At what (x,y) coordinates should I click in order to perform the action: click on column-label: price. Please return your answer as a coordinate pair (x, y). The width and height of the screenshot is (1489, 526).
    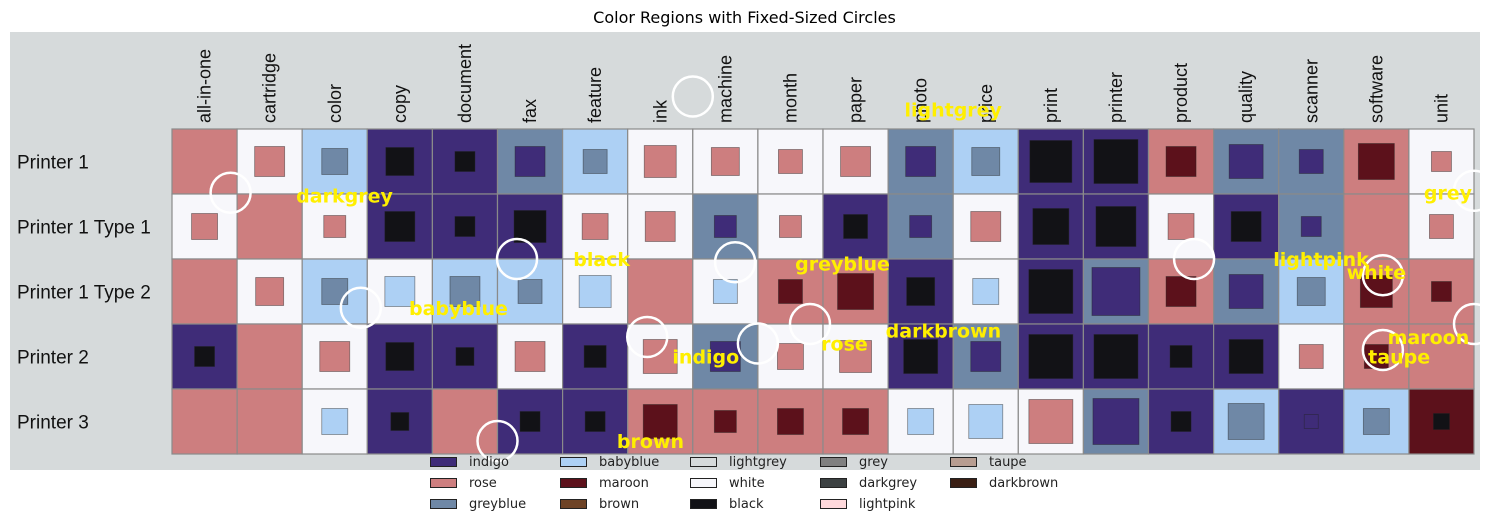
    Looking at the image, I should click on (986, 103).